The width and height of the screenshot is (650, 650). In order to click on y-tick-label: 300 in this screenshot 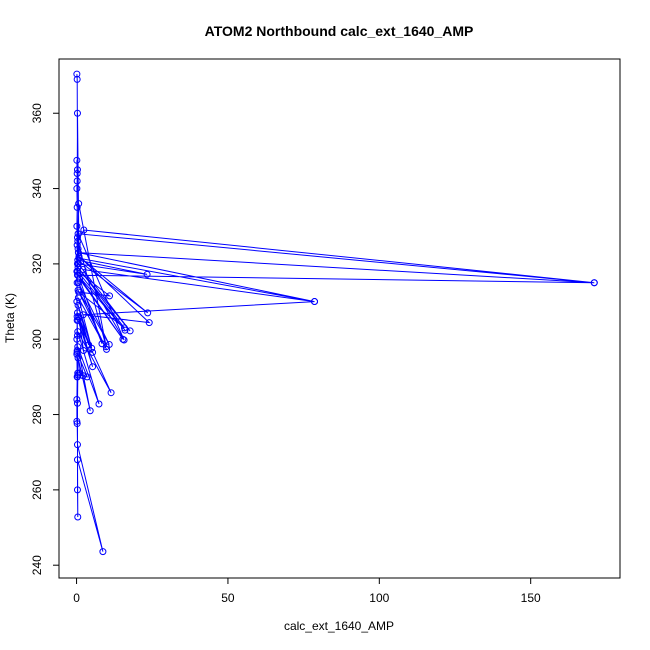, I will do `click(37, 339)`.